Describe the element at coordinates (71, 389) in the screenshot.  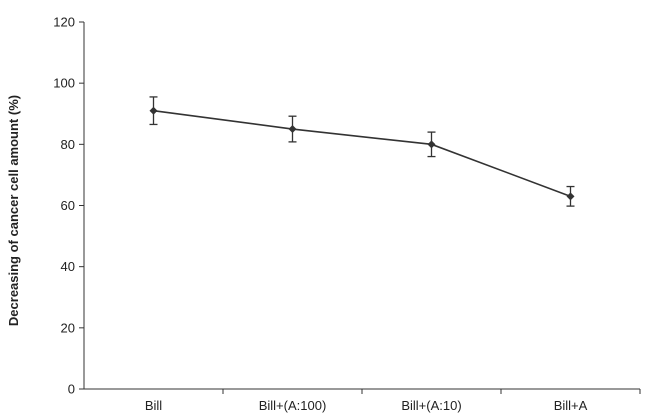
I see `y-tick-label: 0` at that location.